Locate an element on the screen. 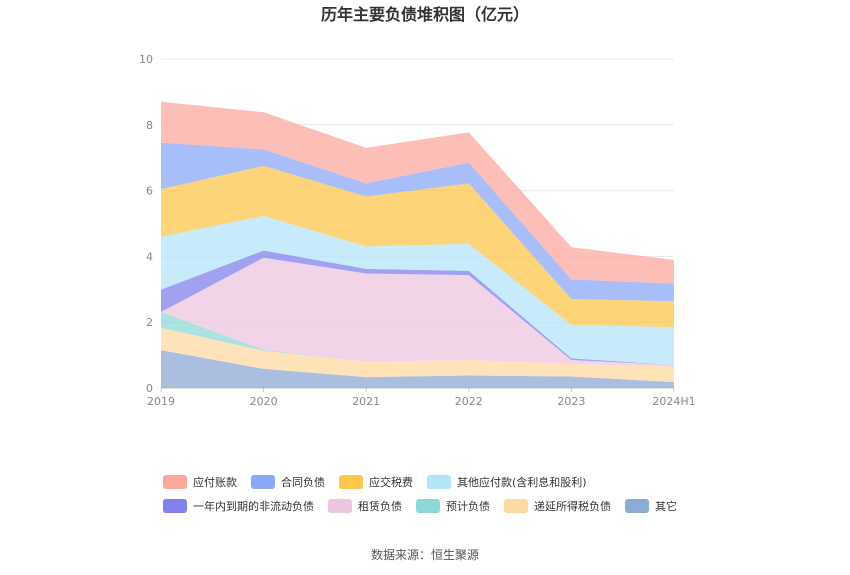  legend-item: 预计负债 is located at coordinates (453, 506).